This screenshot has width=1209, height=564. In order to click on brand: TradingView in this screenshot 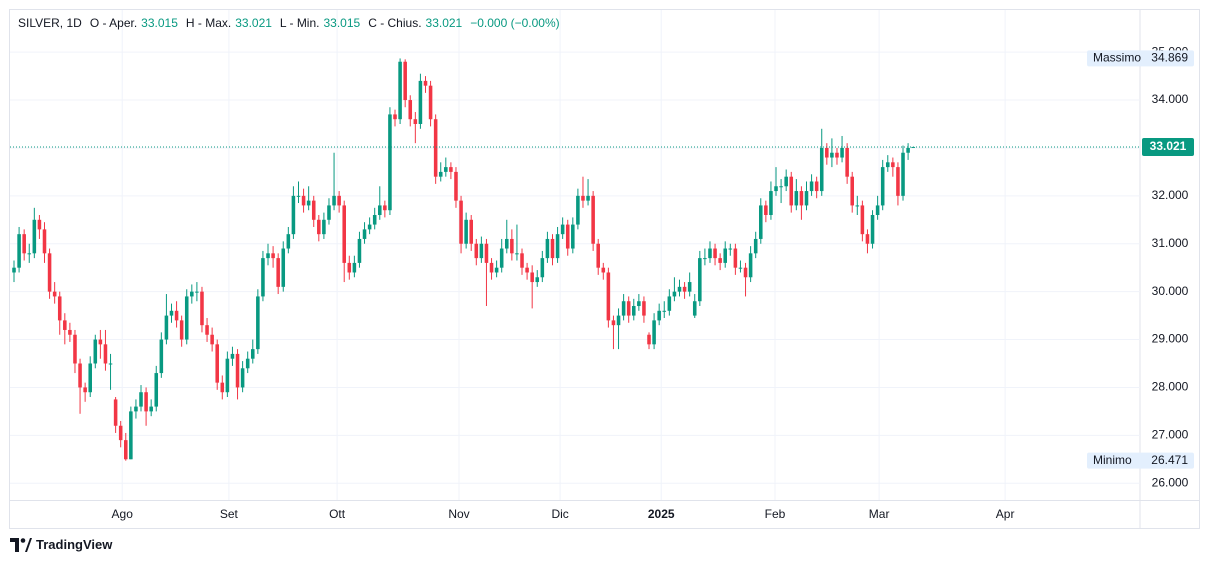, I will do `click(74, 544)`.